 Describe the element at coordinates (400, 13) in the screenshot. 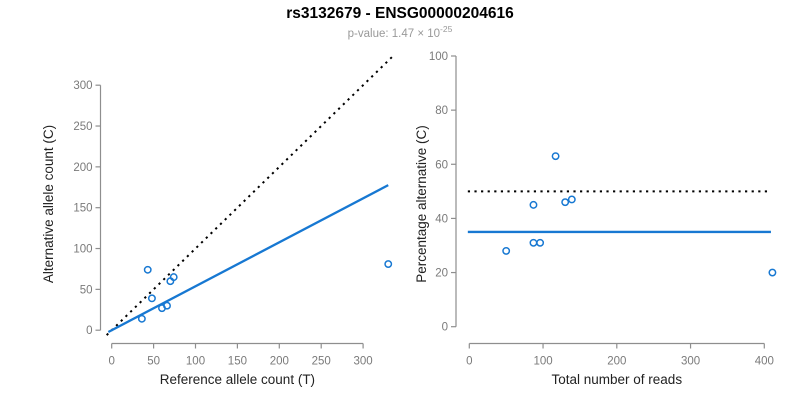

I see `figure-title: rs3132679 - ENSG00000204616` at that location.